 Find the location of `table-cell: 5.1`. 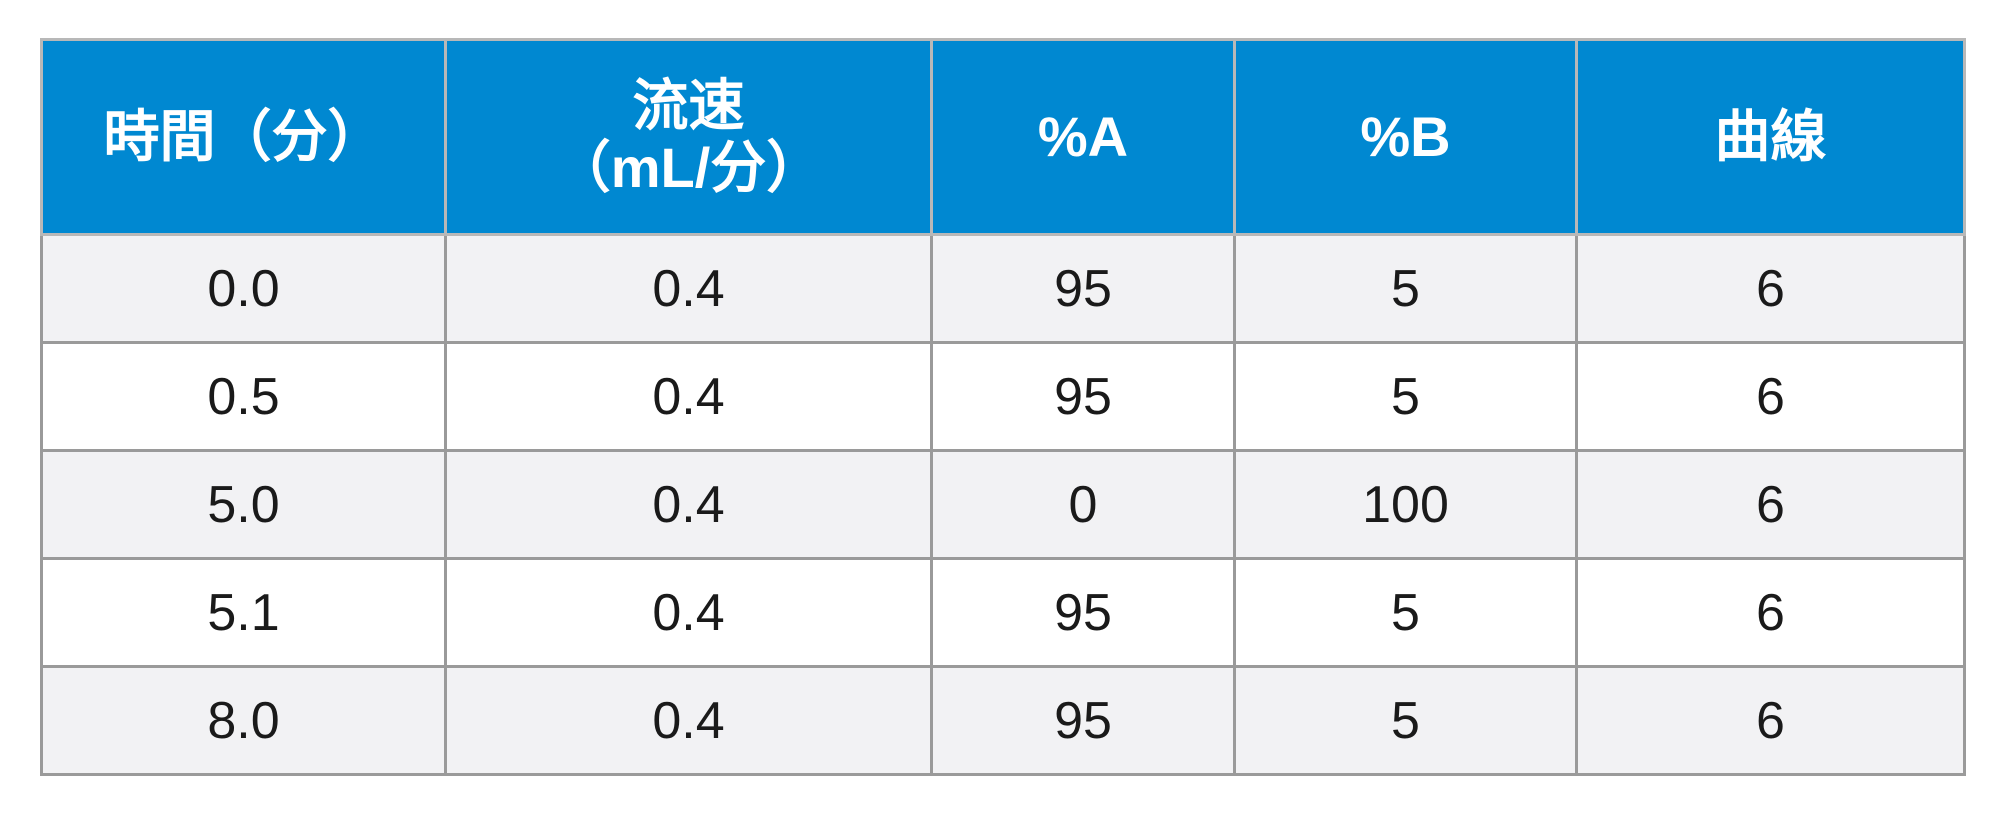

table-cell: 5.1 is located at coordinates (243, 612).